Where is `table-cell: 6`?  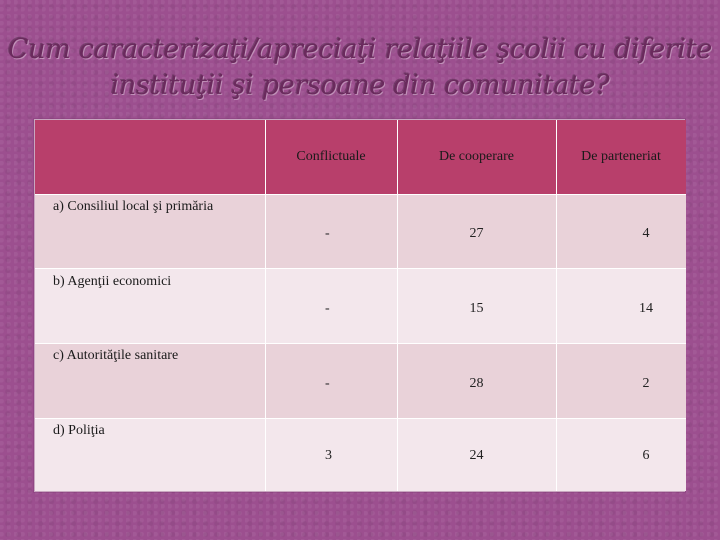
table-cell: 6 is located at coordinates (621, 454).